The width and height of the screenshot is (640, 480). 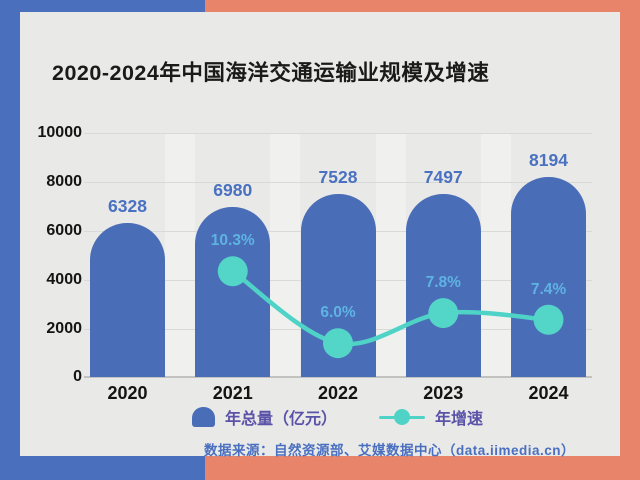 I want to click on growth-value-label: 7.8%, so click(x=443, y=283).